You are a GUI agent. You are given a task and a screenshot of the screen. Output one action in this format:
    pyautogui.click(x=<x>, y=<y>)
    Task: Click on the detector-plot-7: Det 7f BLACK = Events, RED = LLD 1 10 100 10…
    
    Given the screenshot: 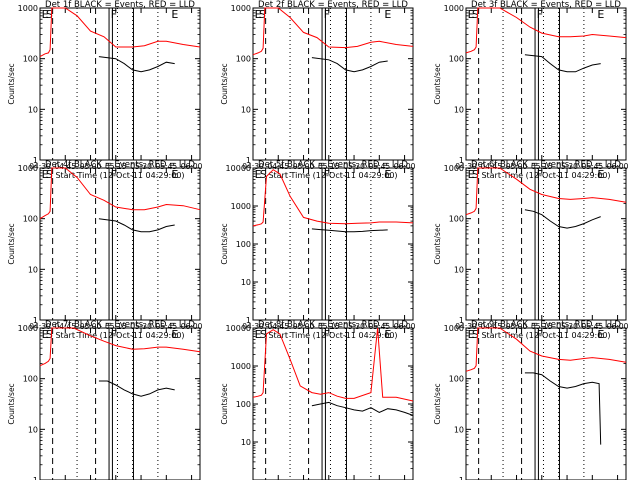 What is the action you would take?
    pyautogui.click(x=104, y=400)
    